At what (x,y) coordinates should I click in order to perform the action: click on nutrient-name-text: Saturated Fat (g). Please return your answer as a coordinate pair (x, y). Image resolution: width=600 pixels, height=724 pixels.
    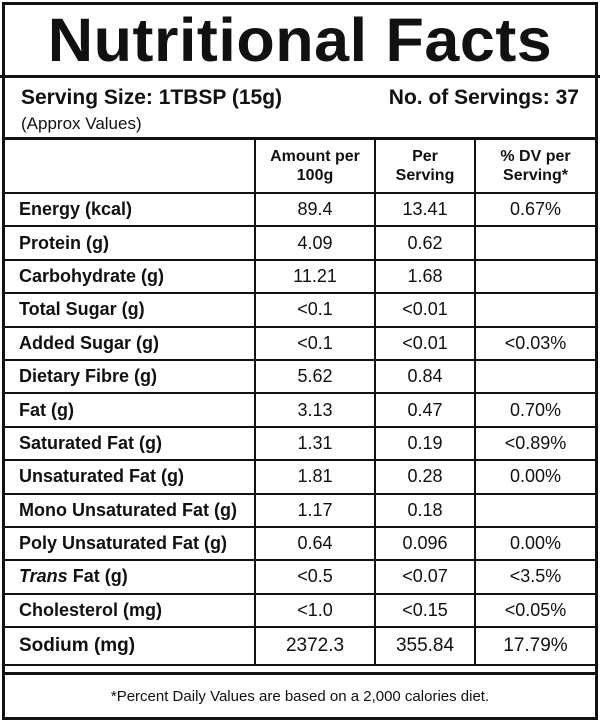
    Looking at the image, I should click on (91, 442).